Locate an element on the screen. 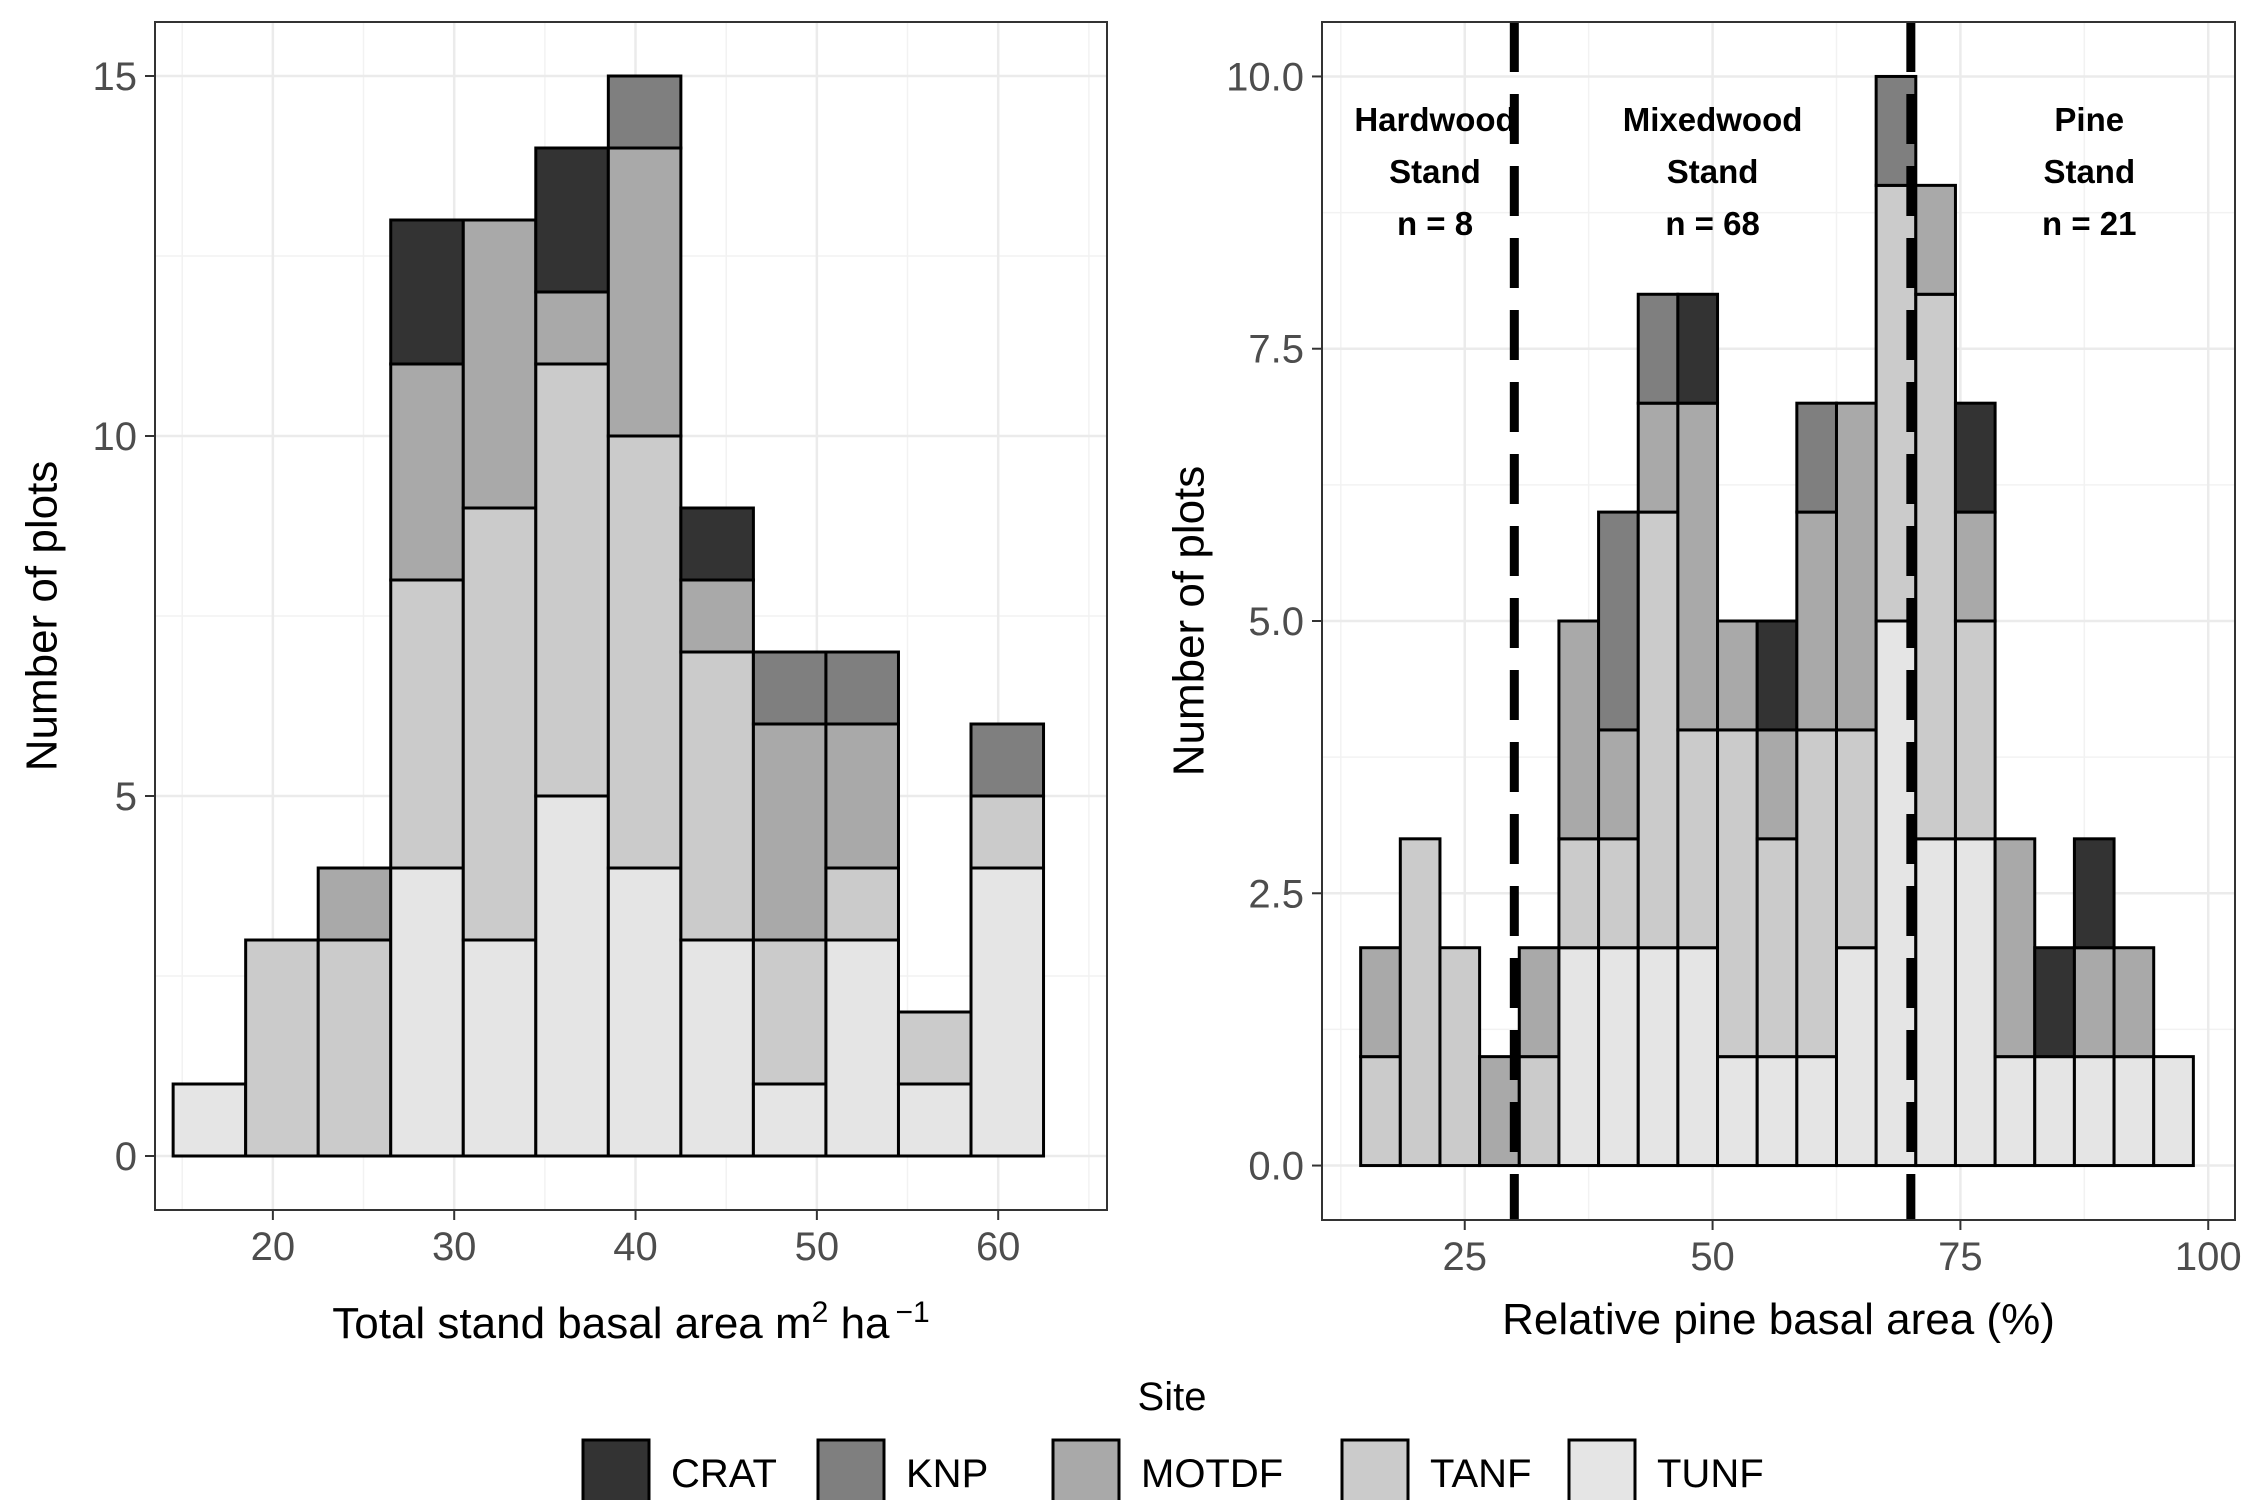  right-x-axis-title: Relative pine basal area (%) is located at coordinates (1778, 1319).